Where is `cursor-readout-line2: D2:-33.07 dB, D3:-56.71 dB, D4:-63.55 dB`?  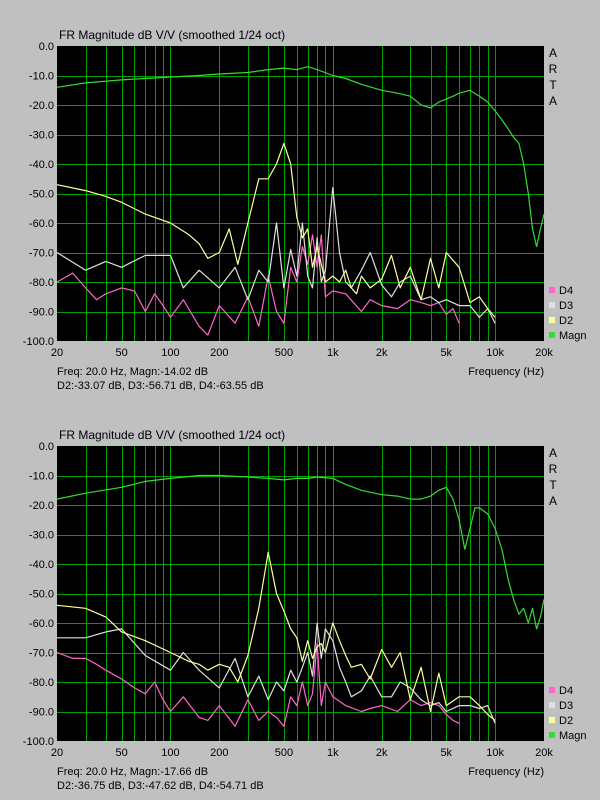
cursor-readout-line2: D2:-33.07 dB, D3:-56.71 dB, D4:-63.55 dB is located at coordinates (160, 386).